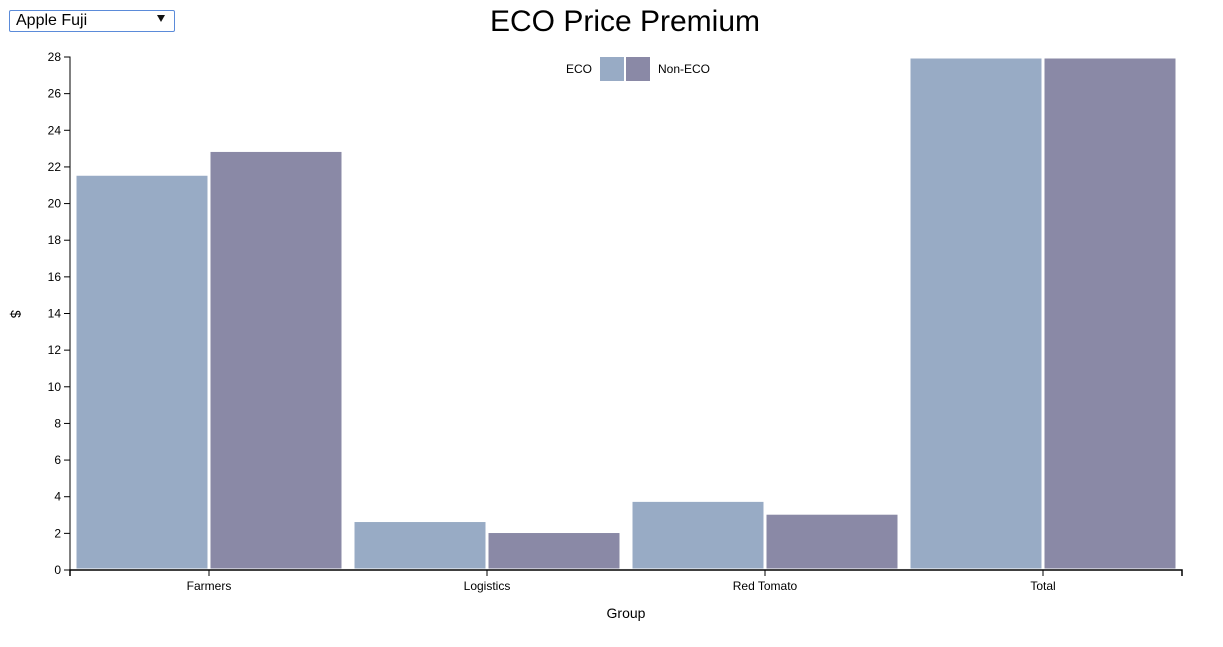 The width and height of the screenshot is (1223, 647). Describe the element at coordinates (1110, 313) in the screenshot. I see `bar-total-non-eco` at that location.